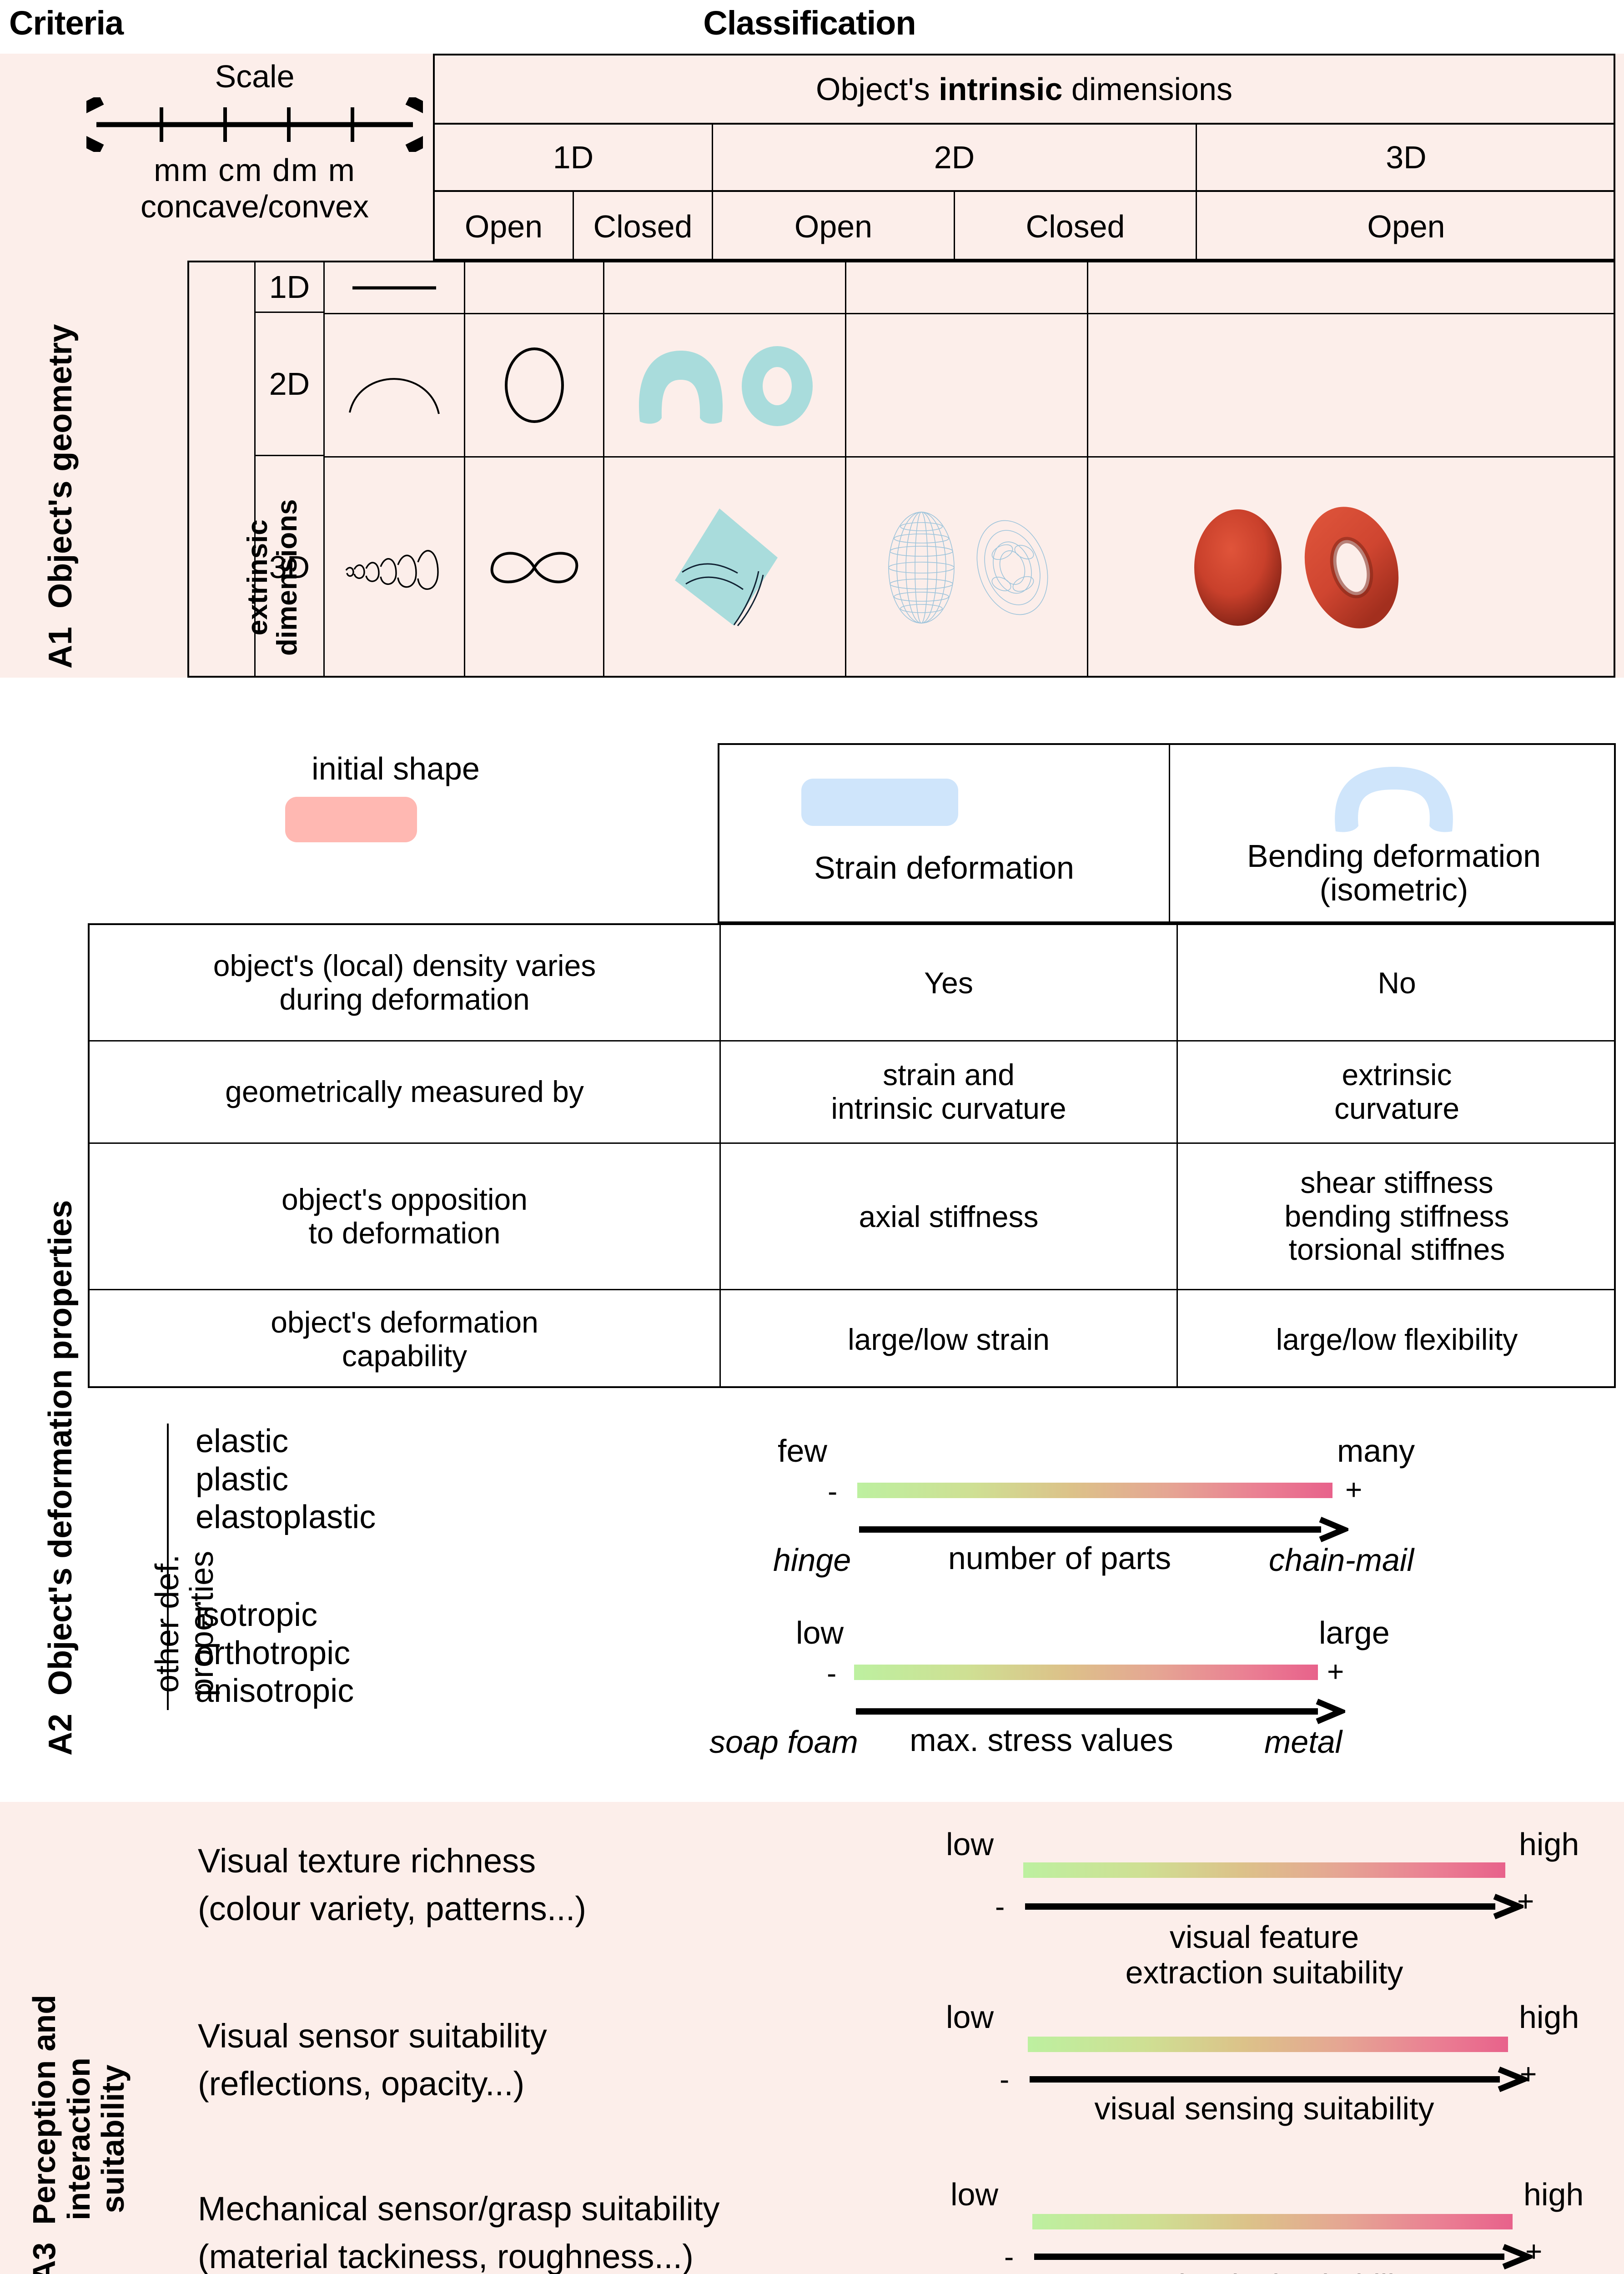  I want to click on shape-cell-3d-closed-infinity, so click(534, 568).